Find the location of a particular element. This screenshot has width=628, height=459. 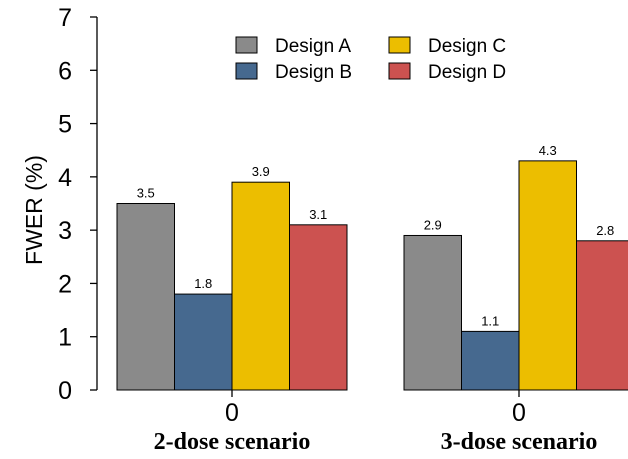

y-tick-label: 6 is located at coordinates (65, 71).